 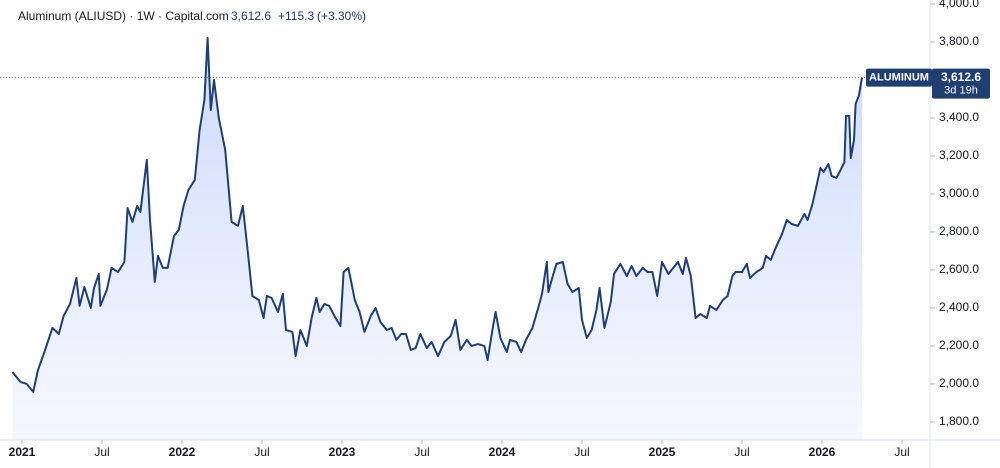 I want to click on series-tag-name: ALUMINUM, so click(x=899, y=77).